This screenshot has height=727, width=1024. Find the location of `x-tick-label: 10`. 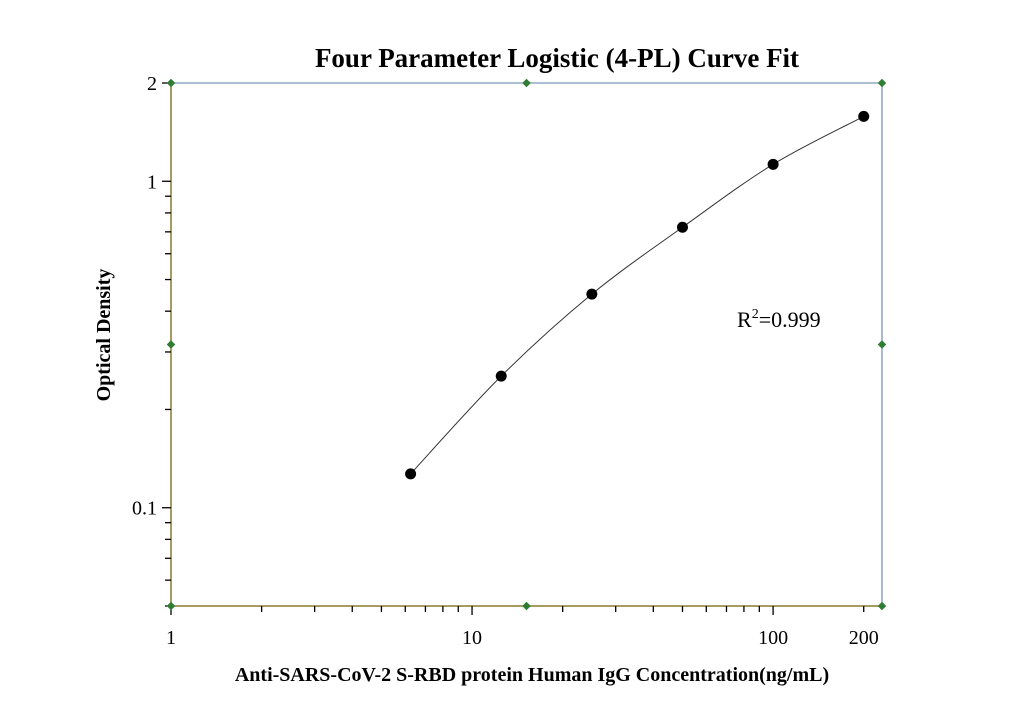

x-tick-label: 10 is located at coordinates (472, 638).